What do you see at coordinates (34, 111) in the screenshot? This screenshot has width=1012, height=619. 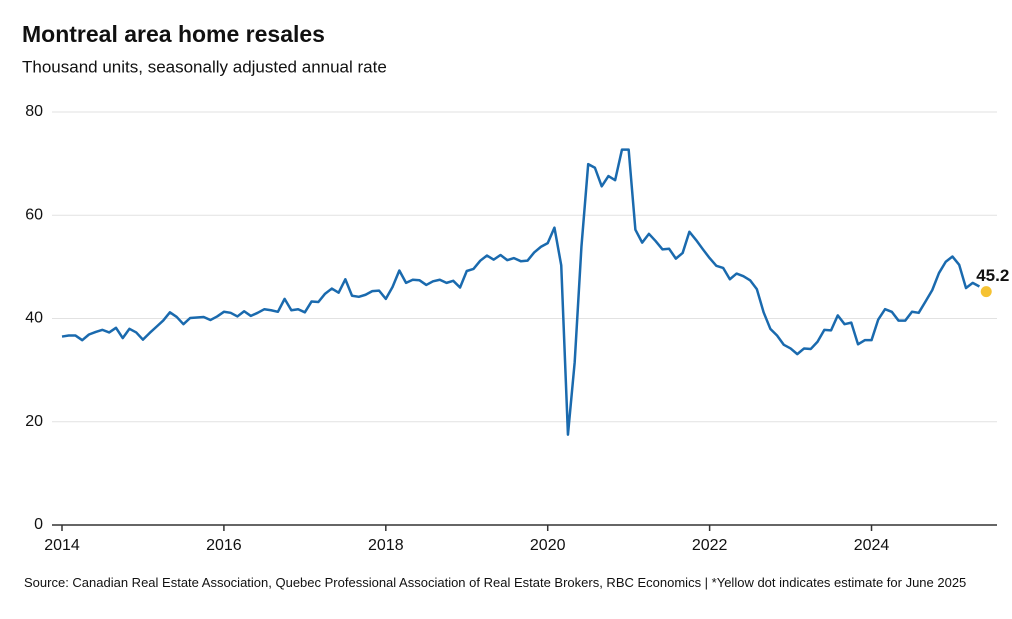 I see `y-tick-label: 80` at bounding box center [34, 111].